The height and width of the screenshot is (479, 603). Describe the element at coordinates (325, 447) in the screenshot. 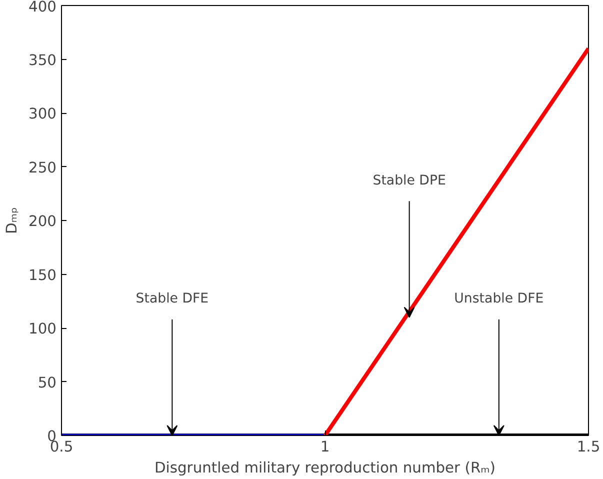

I see `x-tick-label: 1` at that location.